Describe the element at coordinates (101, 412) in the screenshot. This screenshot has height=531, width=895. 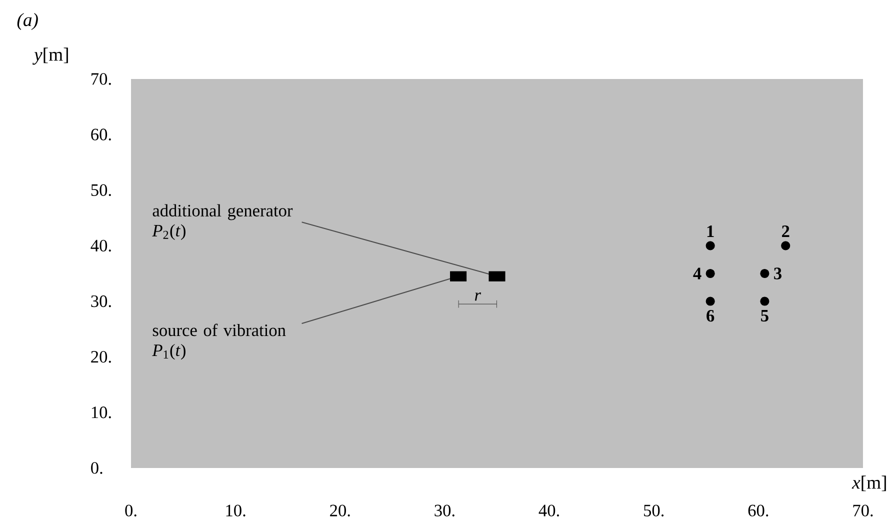
I see `y-tick-label: 10.` at that location.